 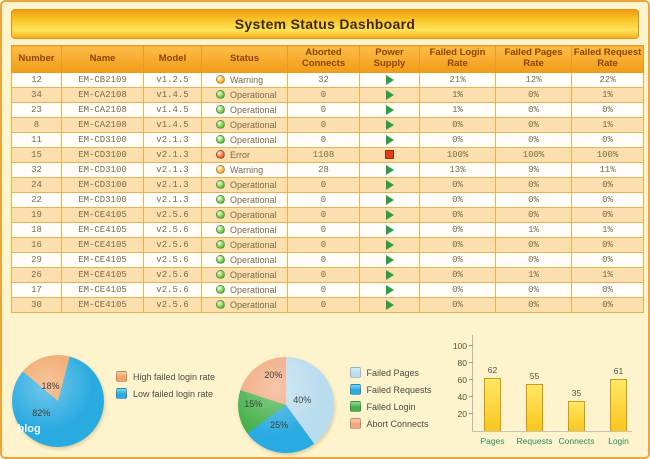 I want to click on cell-number: 32, so click(x=36, y=170).